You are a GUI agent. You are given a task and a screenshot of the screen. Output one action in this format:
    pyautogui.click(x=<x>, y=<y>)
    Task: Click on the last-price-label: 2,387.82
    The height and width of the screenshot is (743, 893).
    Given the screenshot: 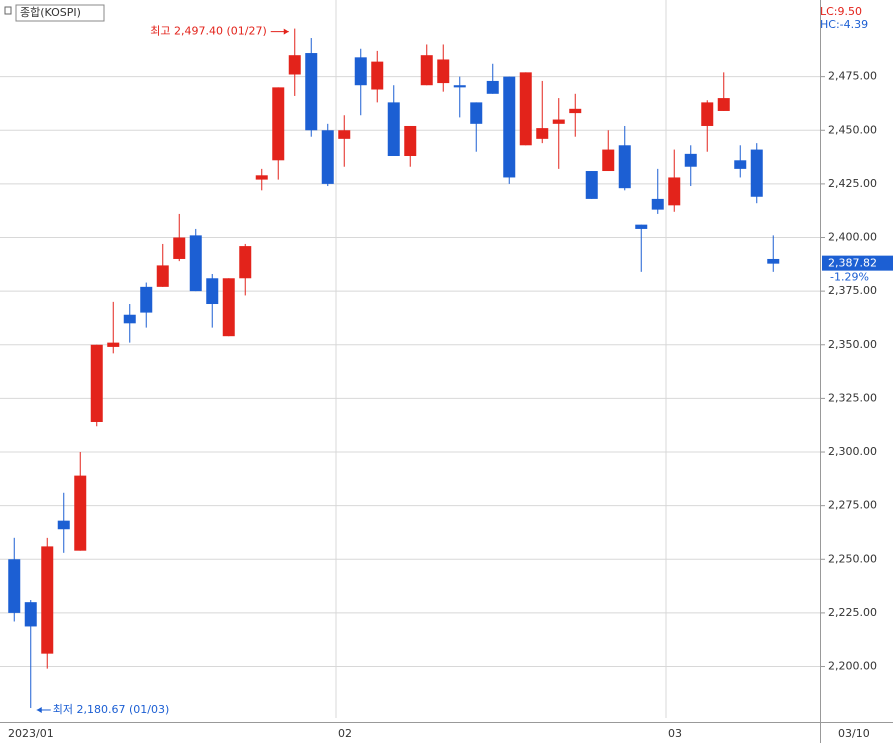 What is the action you would take?
    pyautogui.click(x=852, y=263)
    